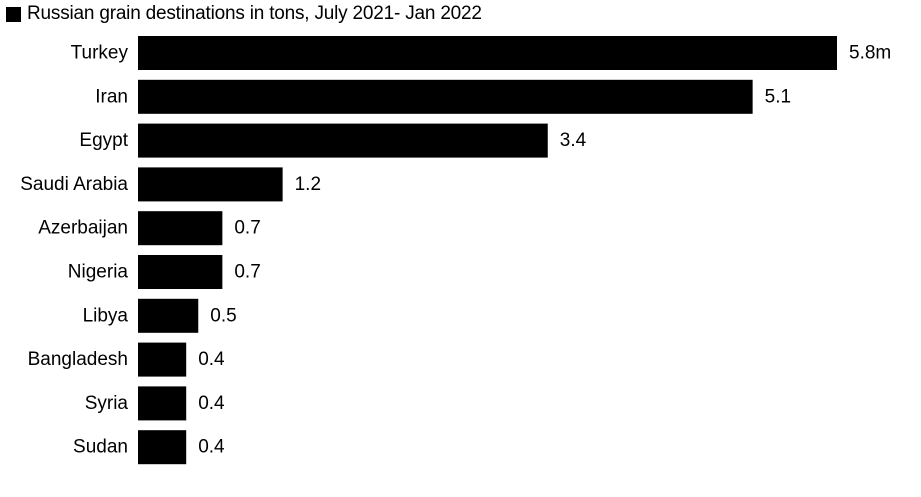  I want to click on category-label-iran: Iran, so click(111, 96).